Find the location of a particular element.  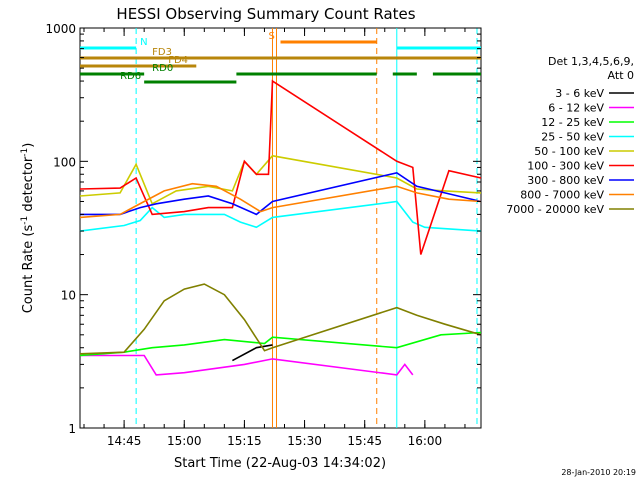

legend-entry-label: 3 - 6 keV is located at coordinates (579, 93).